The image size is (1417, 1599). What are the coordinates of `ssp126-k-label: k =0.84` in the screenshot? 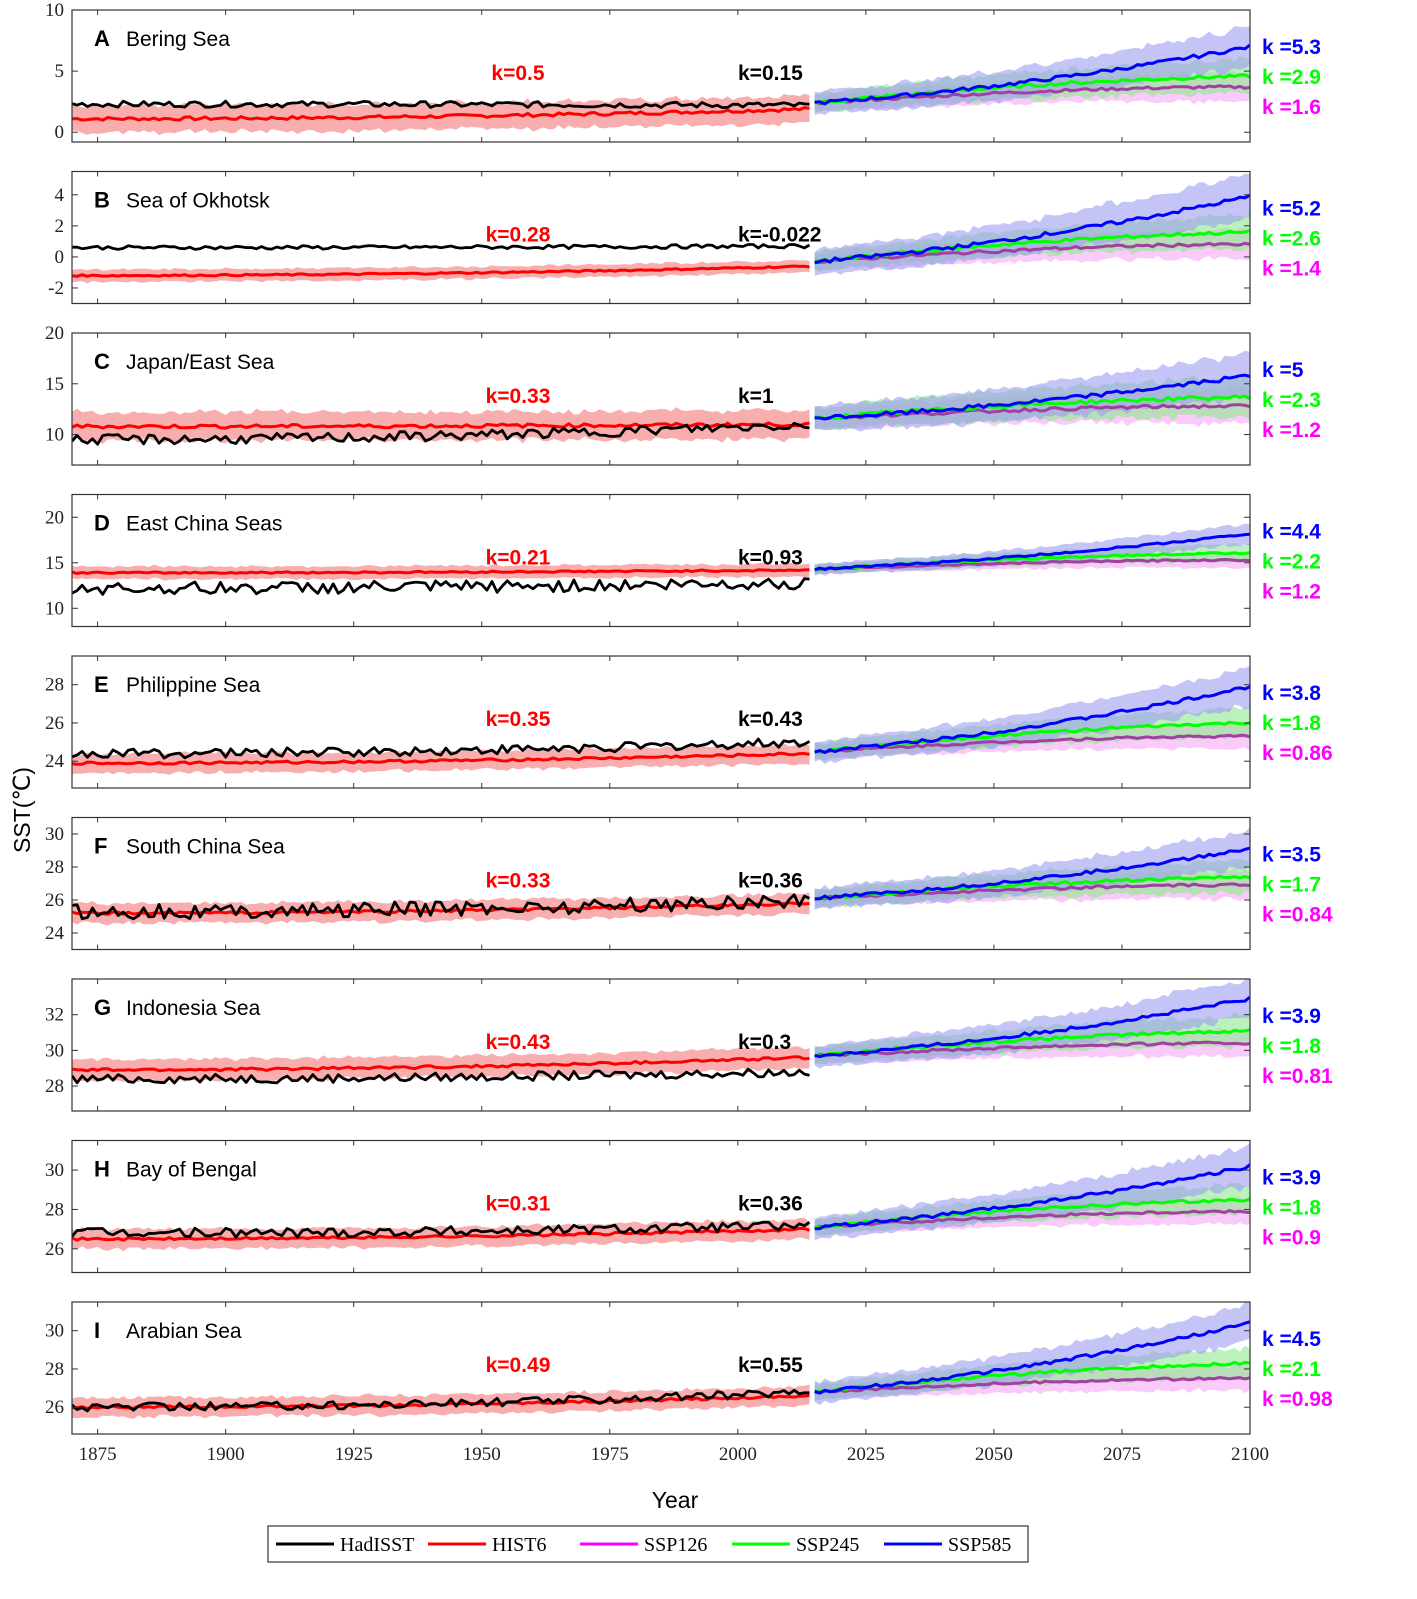 It's located at (1297, 915).